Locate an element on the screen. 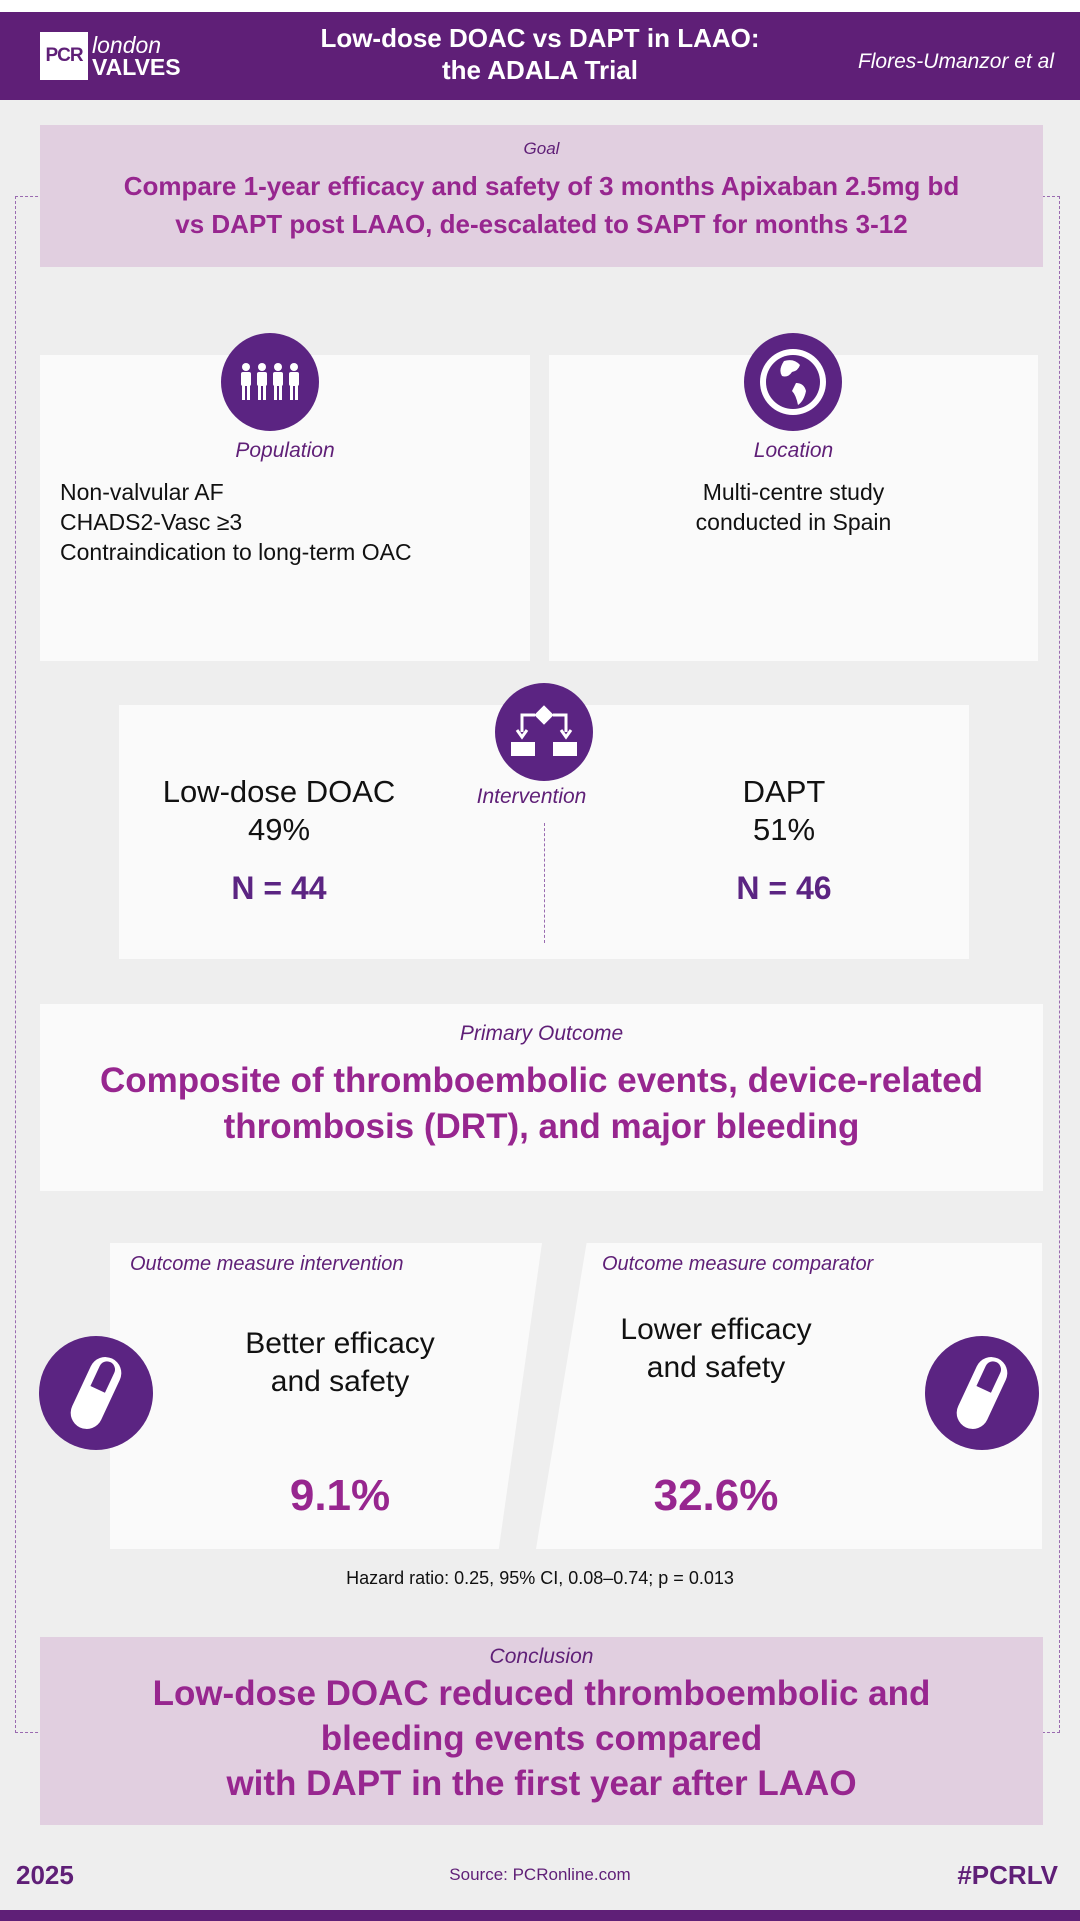 The image size is (1080, 1921). flowchart-icon is located at coordinates (544, 732).